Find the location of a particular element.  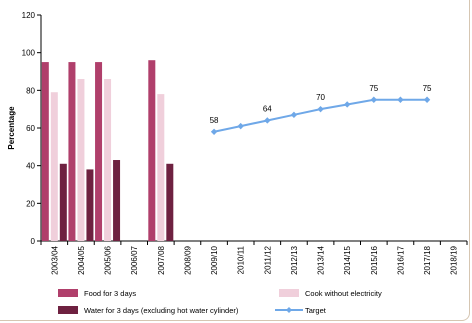

y-axis-title: Percentage is located at coordinates (11, 128).